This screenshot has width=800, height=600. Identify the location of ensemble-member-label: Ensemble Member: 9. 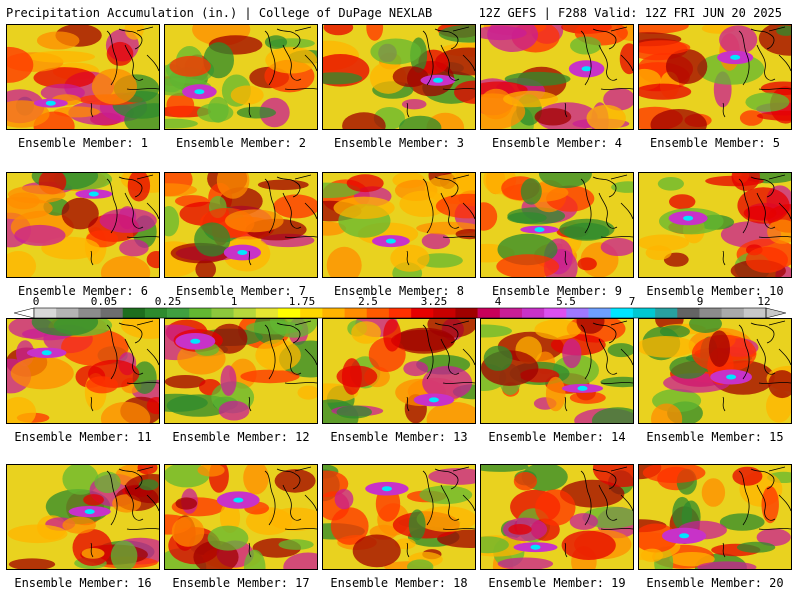
(557, 291).